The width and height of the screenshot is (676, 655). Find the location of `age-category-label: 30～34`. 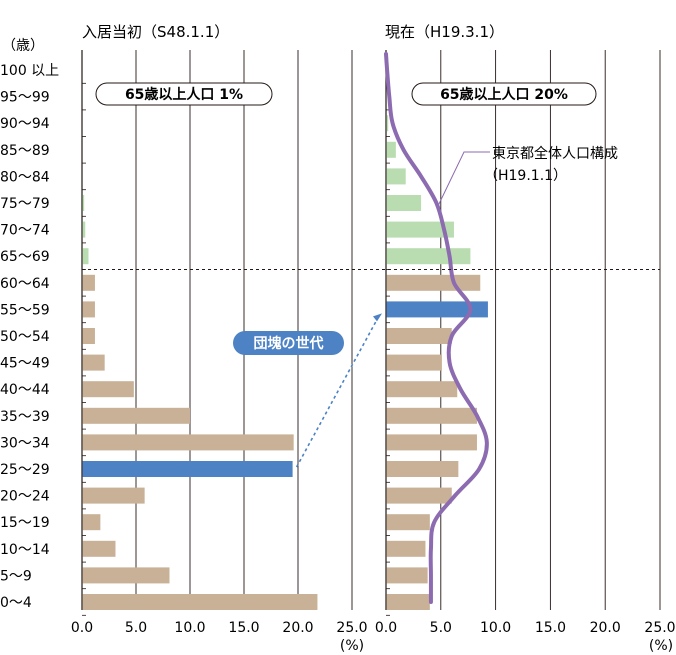

age-category-label: 30～34 is located at coordinates (25, 443).